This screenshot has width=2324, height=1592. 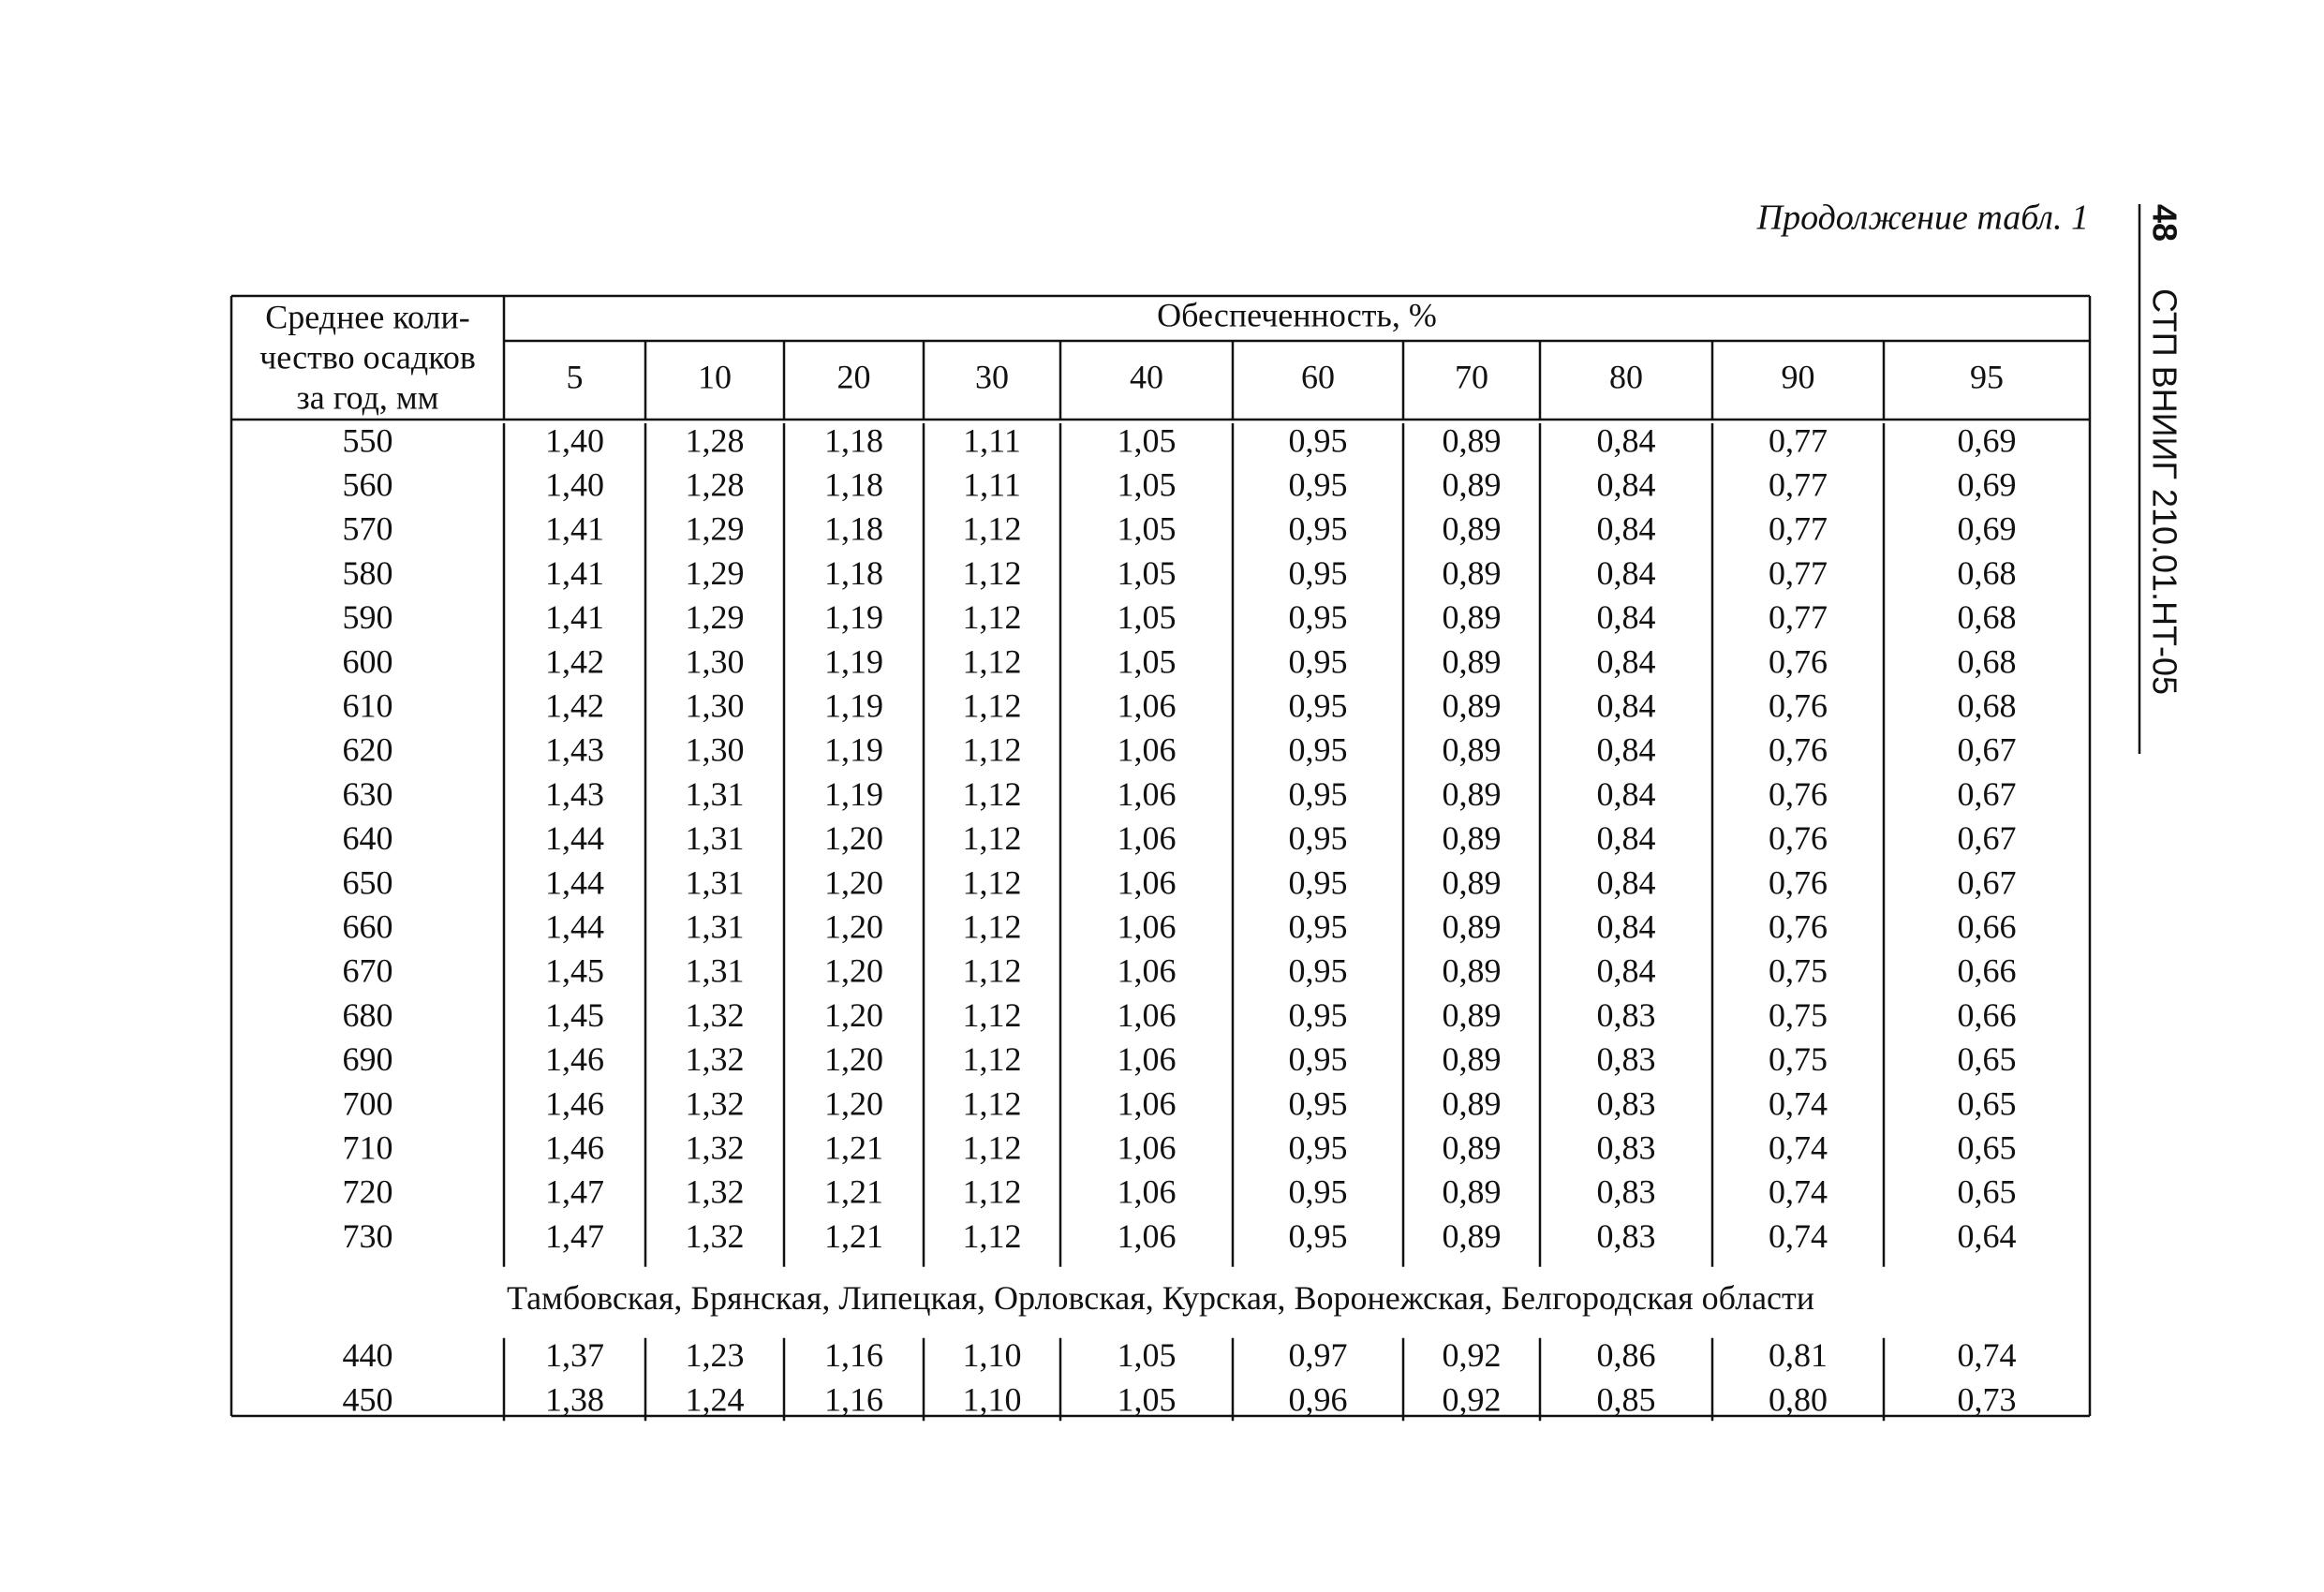 What do you see at coordinates (1318, 1399) in the screenshot?
I see `cell: 0,96` at bounding box center [1318, 1399].